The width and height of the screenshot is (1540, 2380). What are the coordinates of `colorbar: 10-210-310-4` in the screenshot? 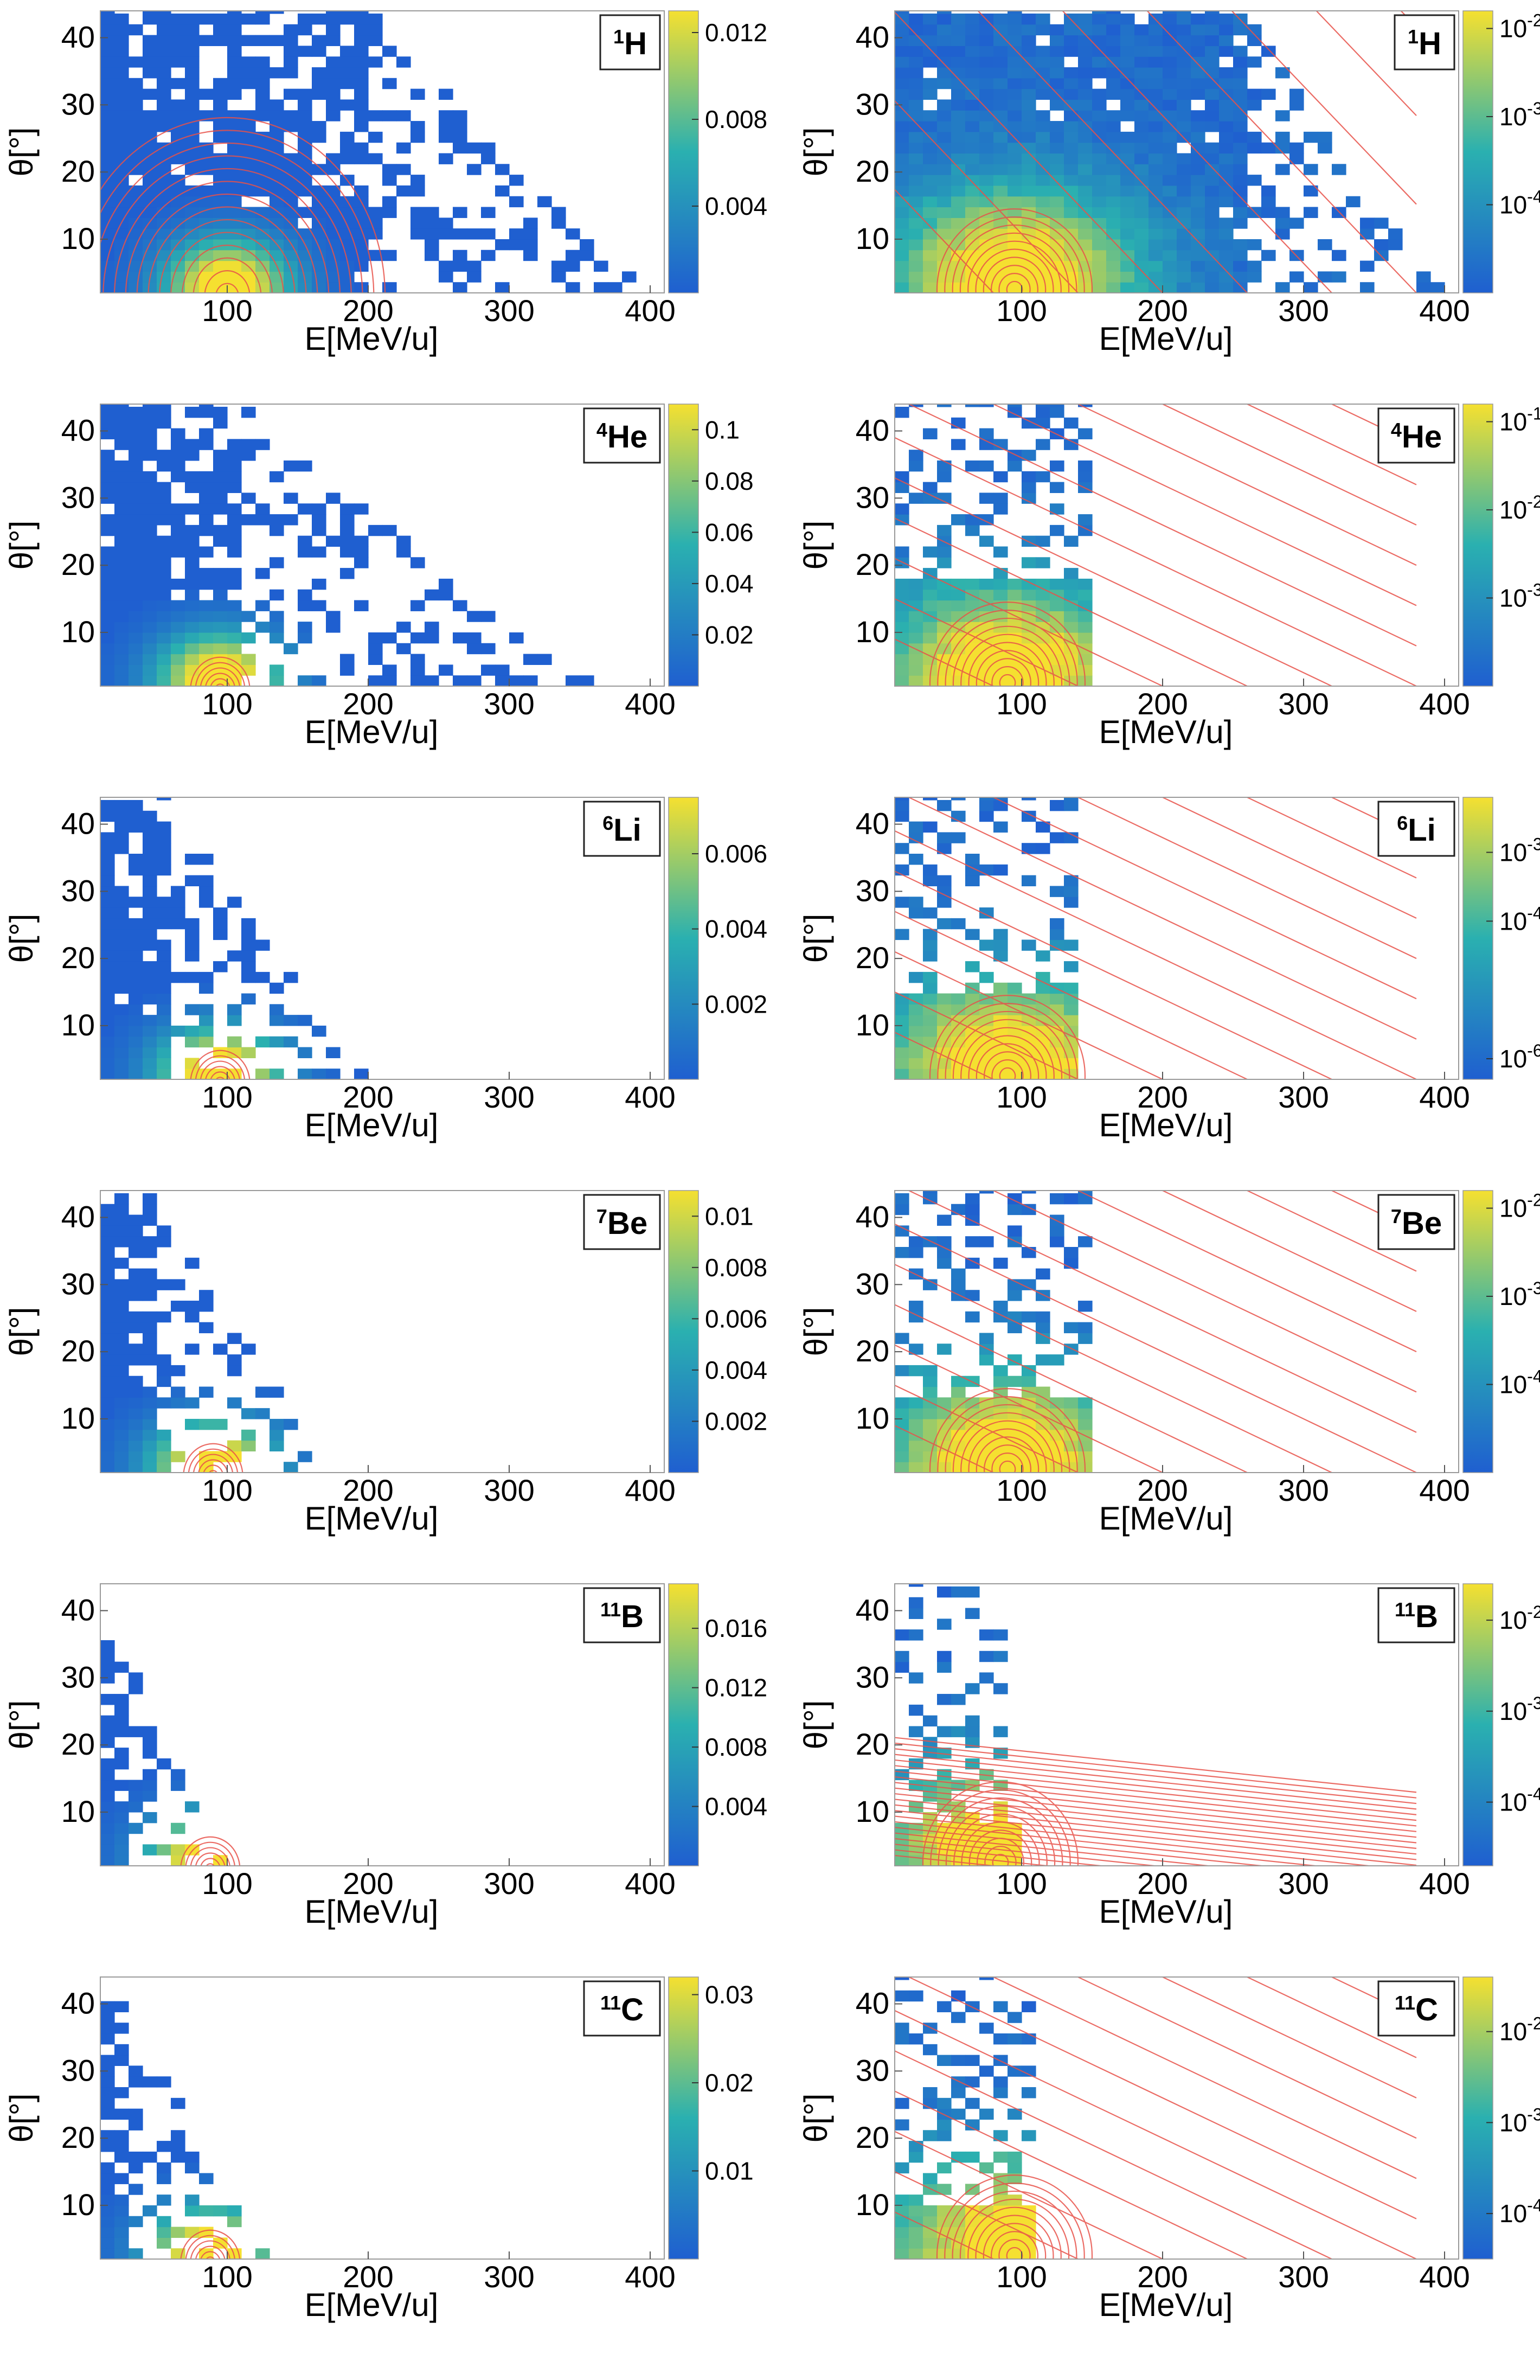 It's located at (1501, 151).